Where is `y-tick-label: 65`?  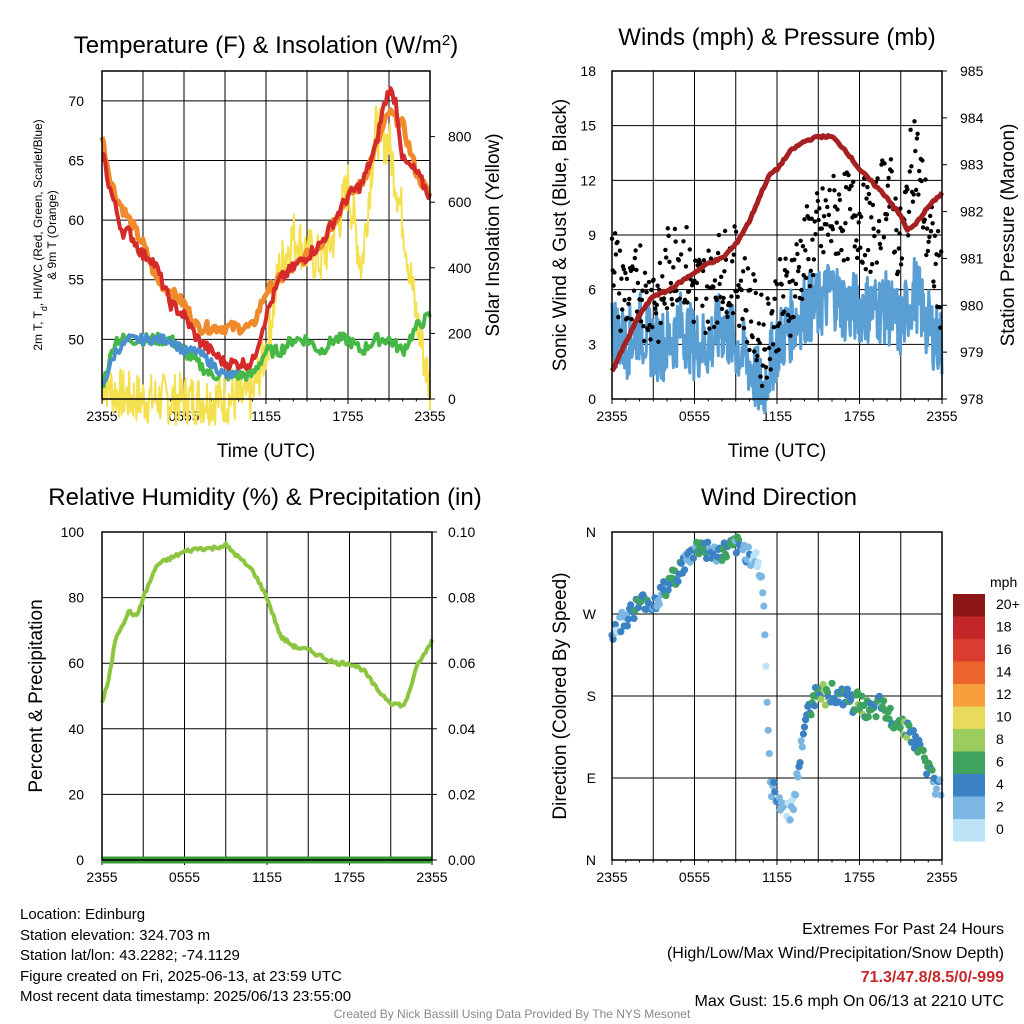 y-tick-label: 65 is located at coordinates (76, 160).